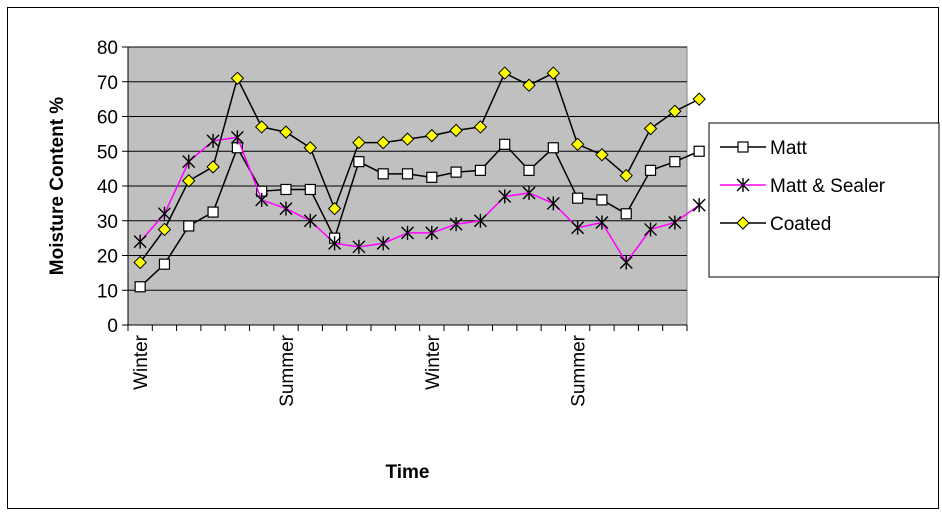 Image resolution: width=942 pixels, height=512 pixels. What do you see at coordinates (107, 118) in the screenshot?
I see `y-tick-label: 60` at bounding box center [107, 118].